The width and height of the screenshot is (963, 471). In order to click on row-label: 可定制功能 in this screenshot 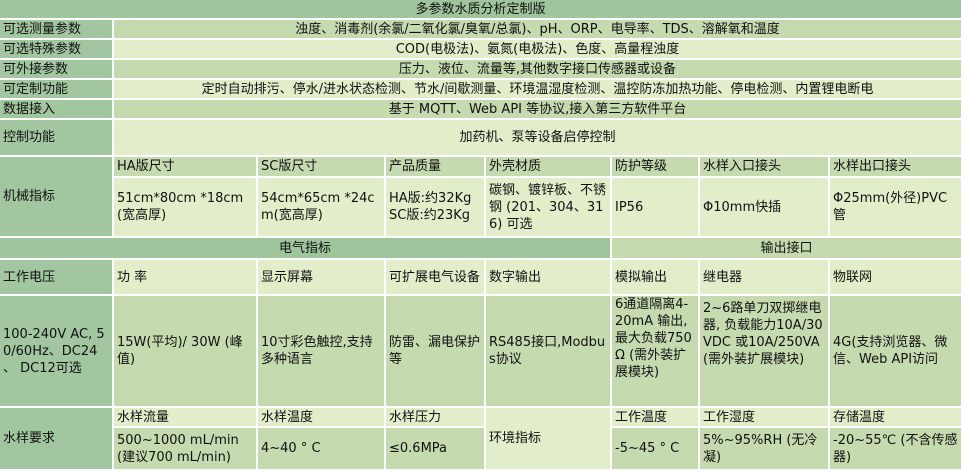, I will do `click(57, 90)`.